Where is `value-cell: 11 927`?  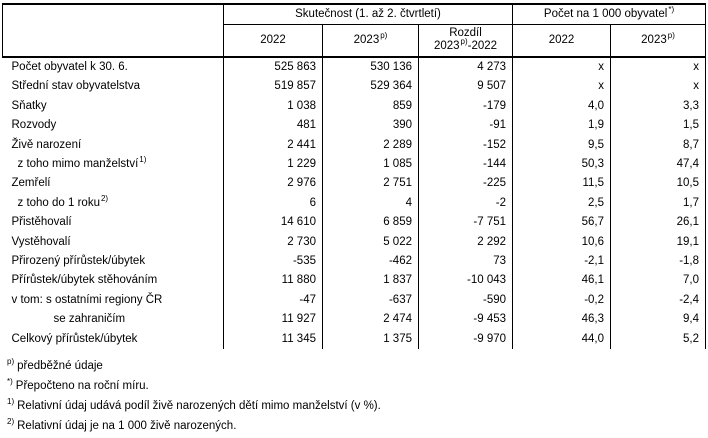
value-cell: 11 927 is located at coordinates (273, 320).